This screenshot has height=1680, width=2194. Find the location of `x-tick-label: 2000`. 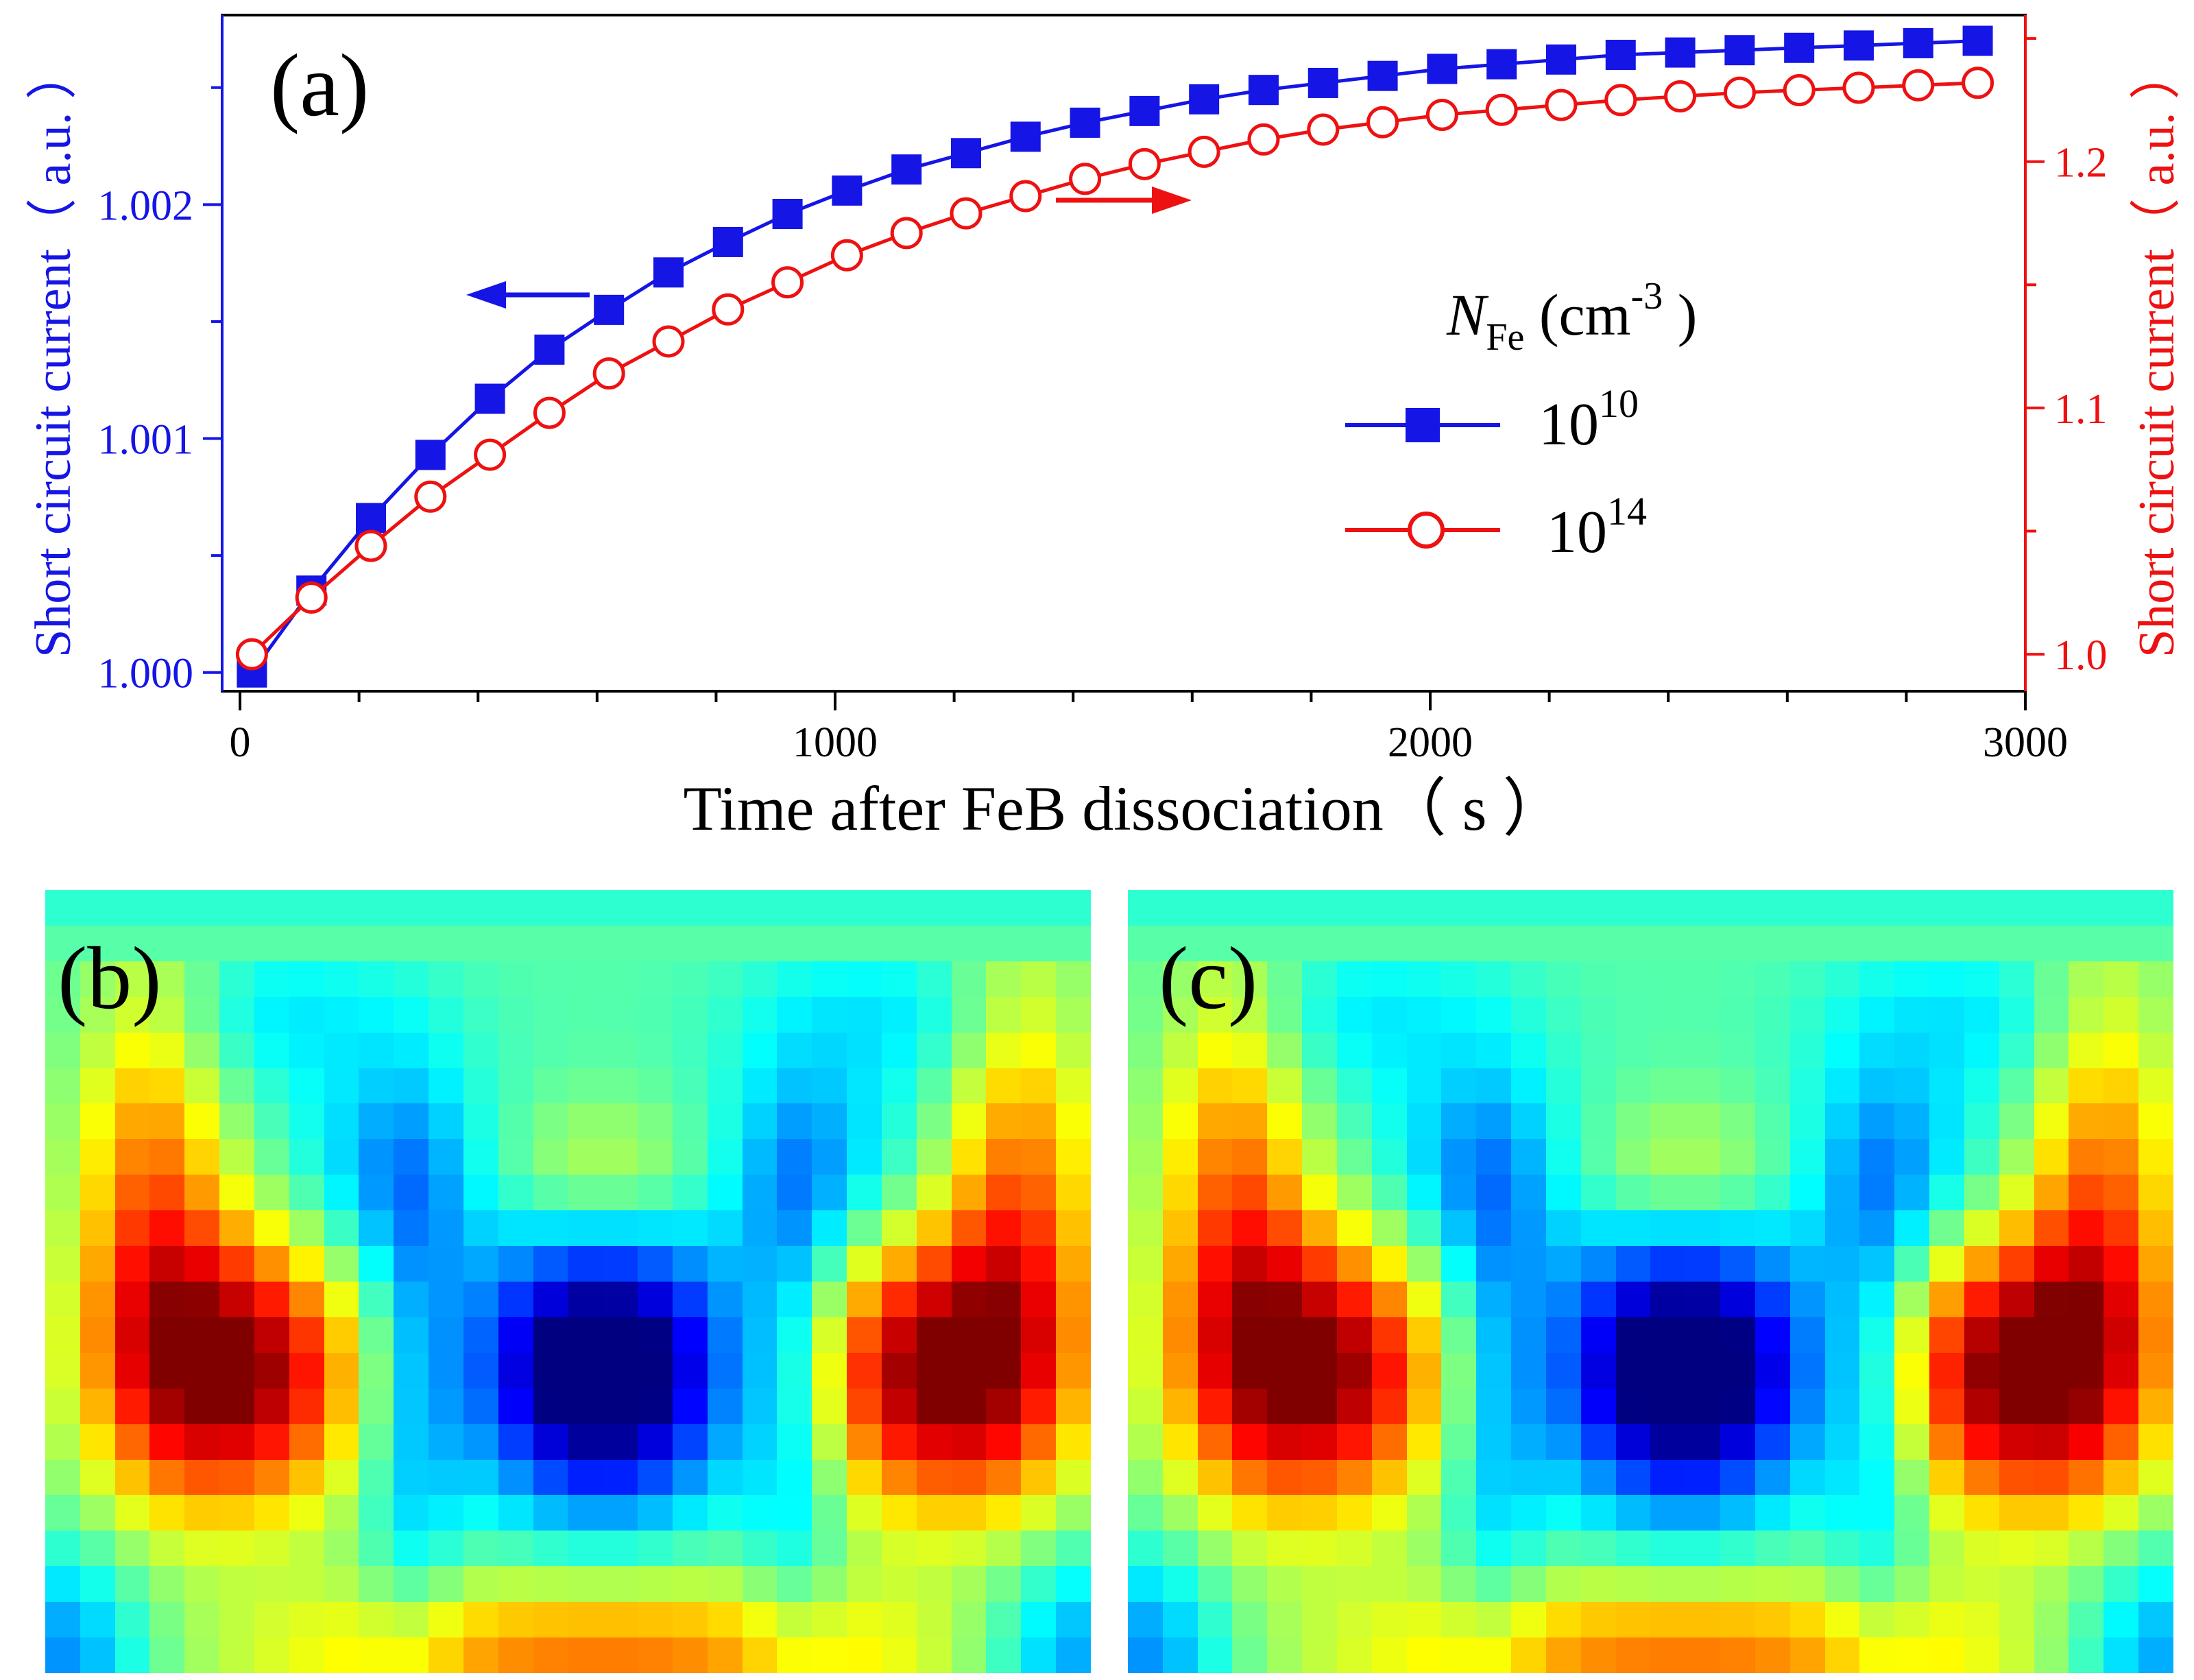

x-tick-label: 2000 is located at coordinates (1430, 742).